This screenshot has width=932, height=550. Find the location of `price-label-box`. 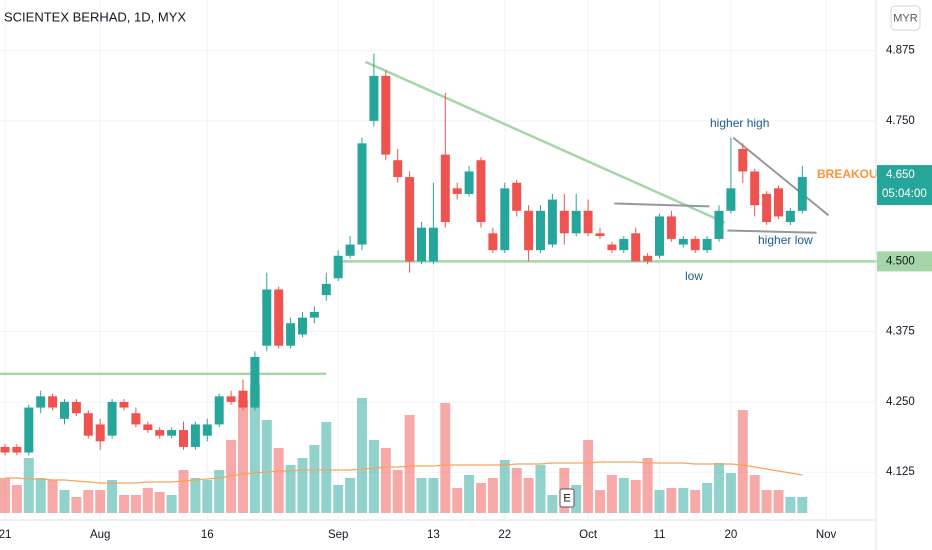

price-label-box is located at coordinates (904, 261).